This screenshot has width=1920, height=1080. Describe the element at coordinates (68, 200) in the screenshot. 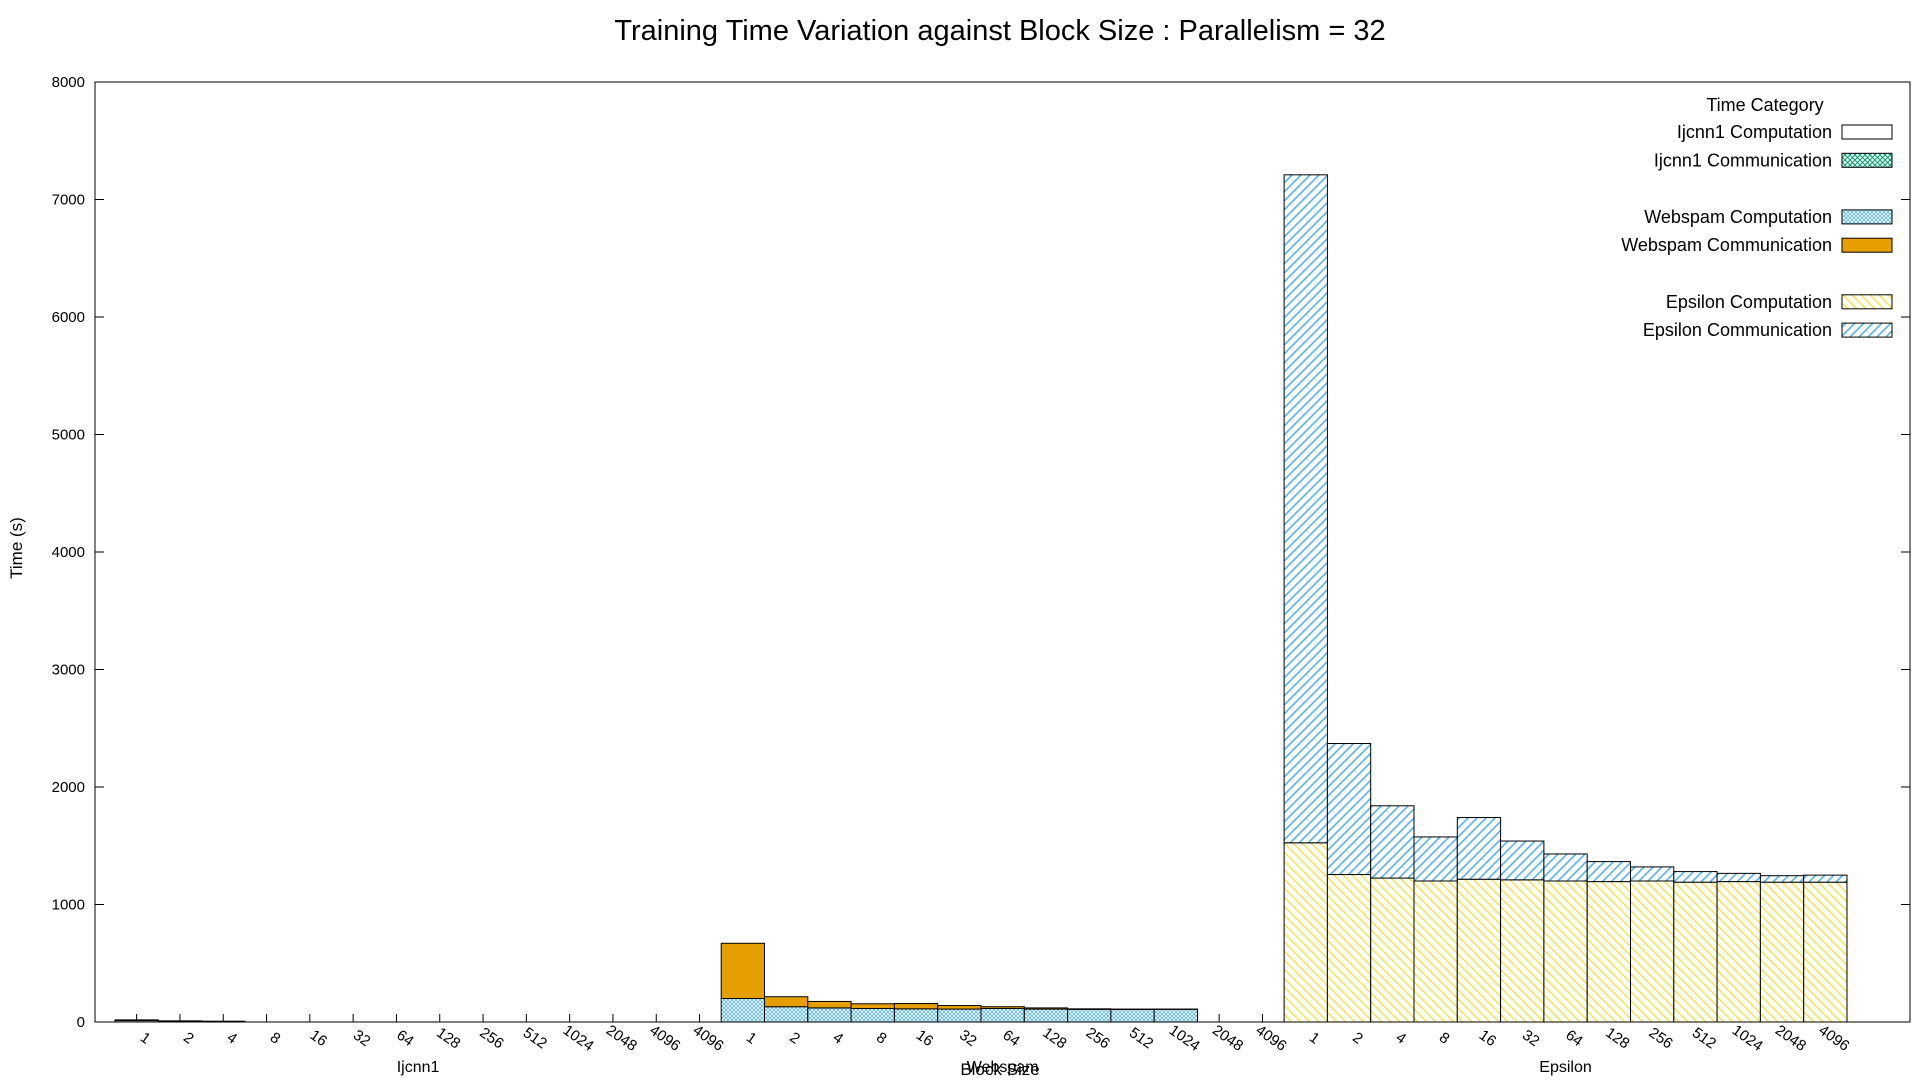

I see `y-tick-label: 7000` at that location.